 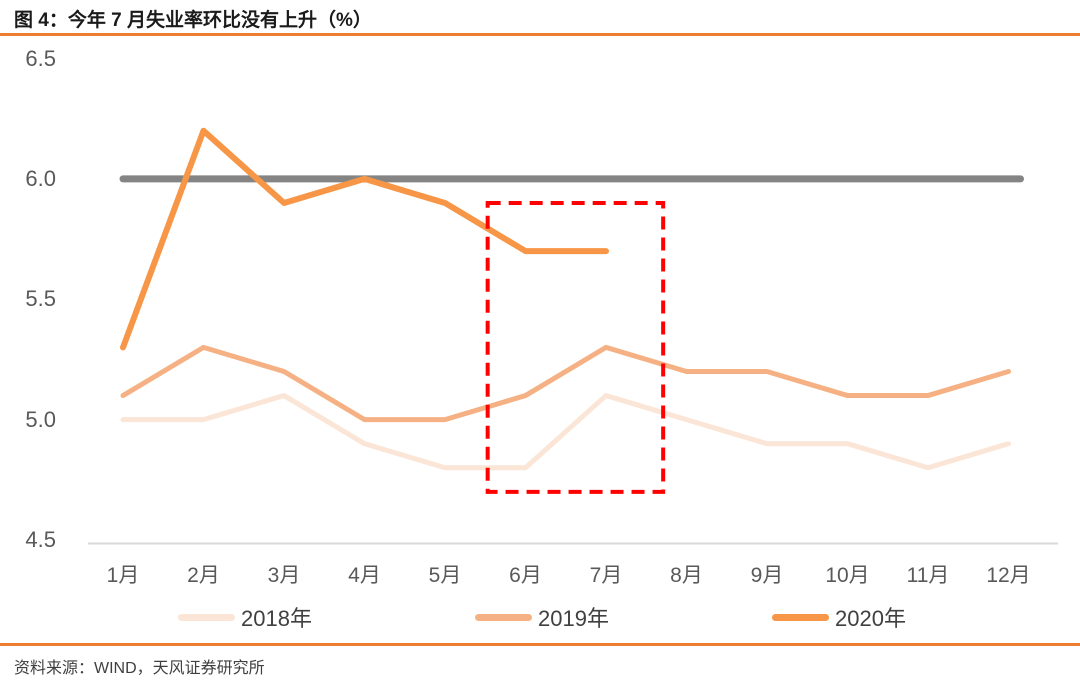 What do you see at coordinates (540, 644) in the screenshot?
I see `footer-rule` at bounding box center [540, 644].